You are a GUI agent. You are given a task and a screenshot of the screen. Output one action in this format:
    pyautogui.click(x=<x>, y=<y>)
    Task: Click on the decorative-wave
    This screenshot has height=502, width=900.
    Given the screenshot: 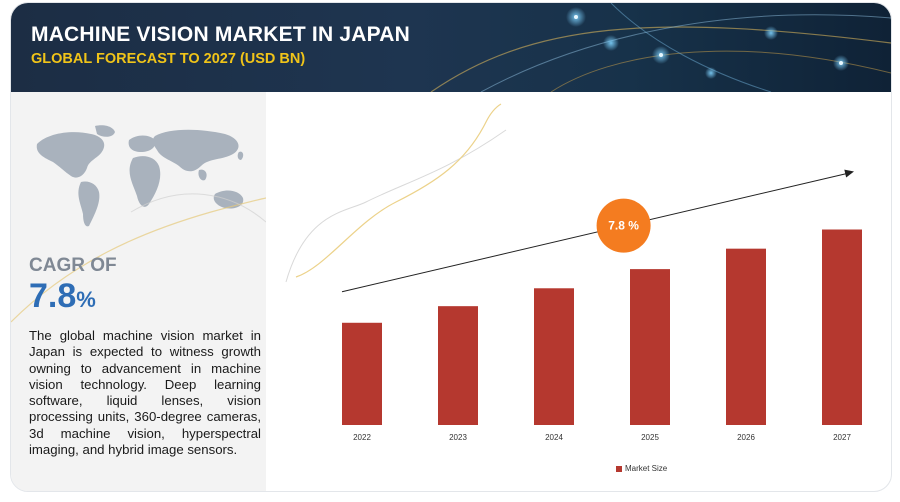 What is the action you would take?
    pyautogui.click(x=138, y=258)
    